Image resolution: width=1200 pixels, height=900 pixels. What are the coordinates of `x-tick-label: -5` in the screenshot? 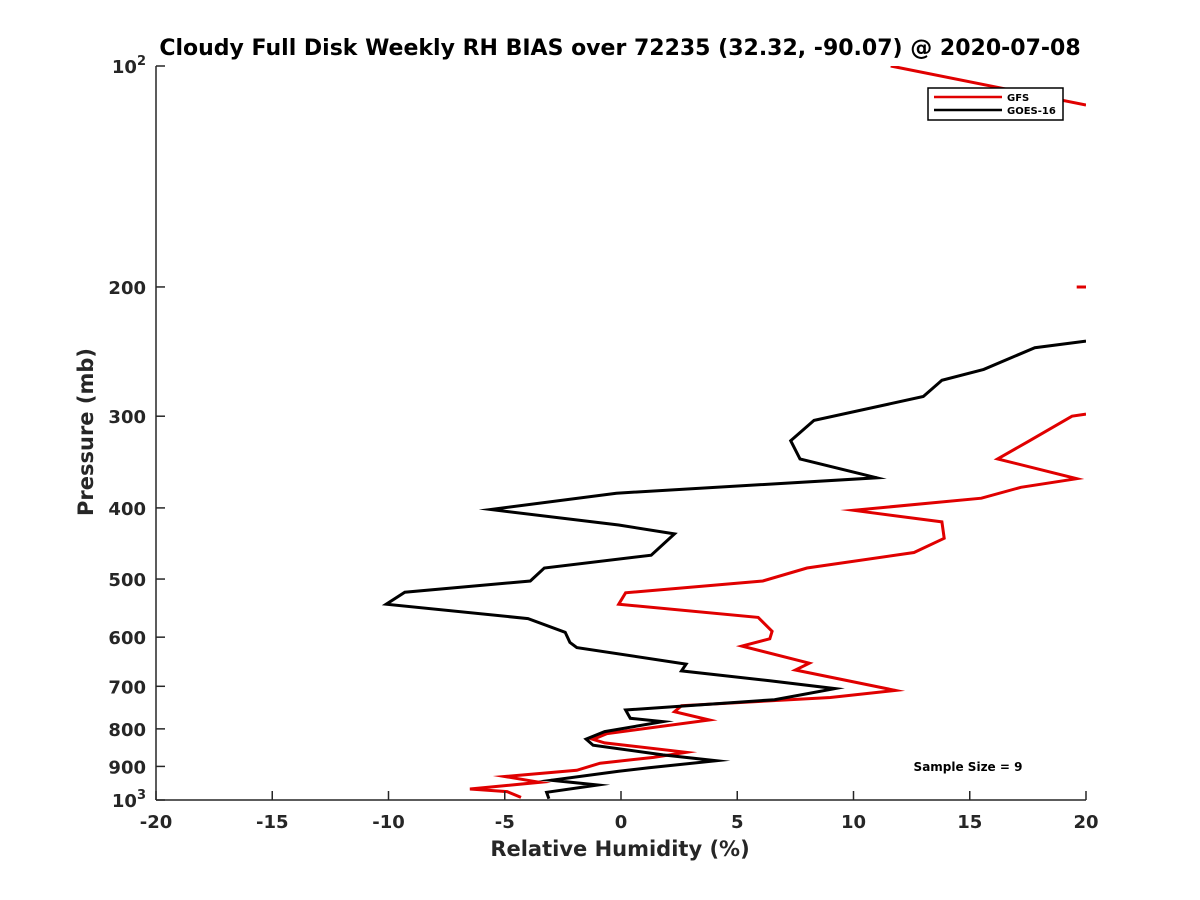 It's located at (505, 822).